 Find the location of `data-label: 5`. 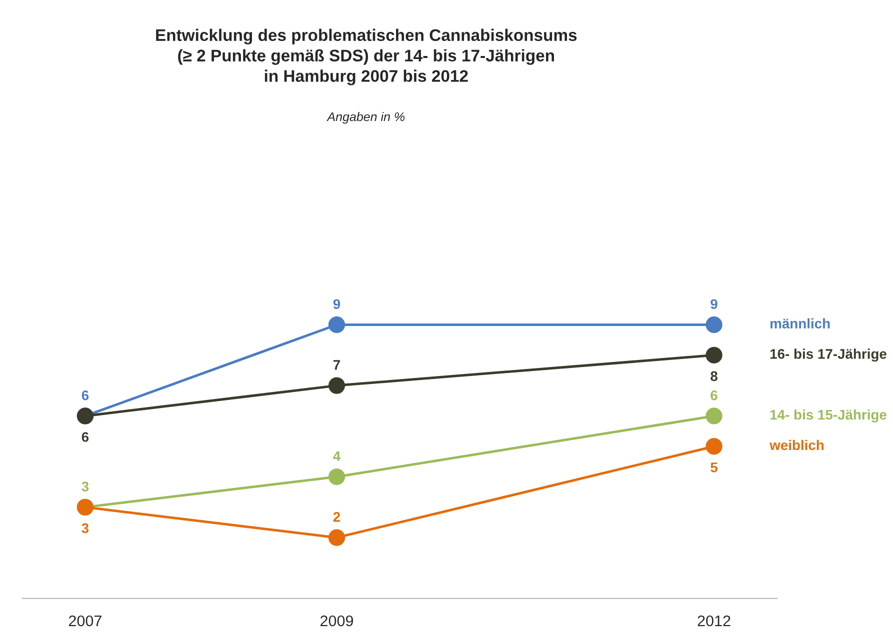

data-label: 5 is located at coordinates (714, 467).